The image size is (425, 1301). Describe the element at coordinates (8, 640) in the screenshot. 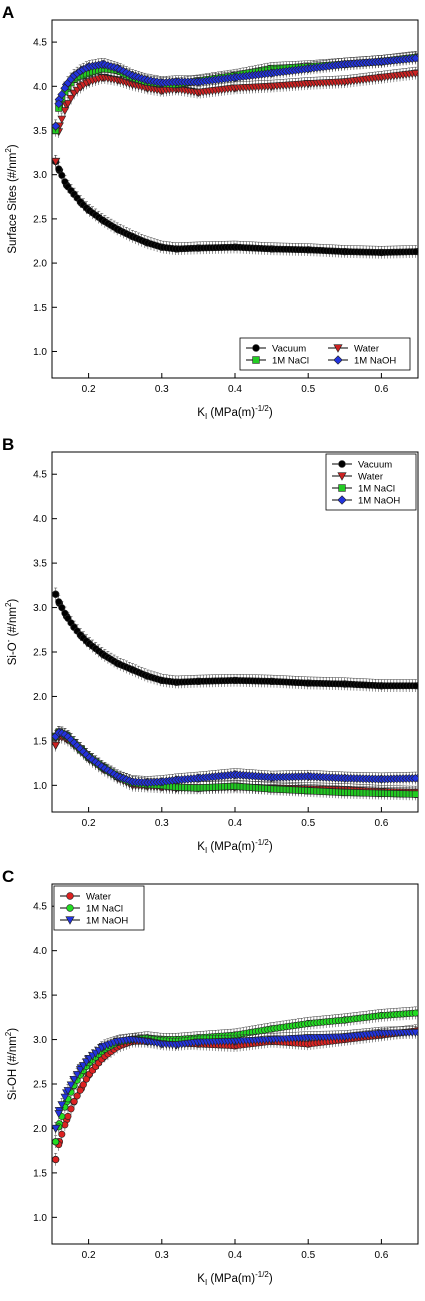

I see `y-axis-label-charge: -` at that location.